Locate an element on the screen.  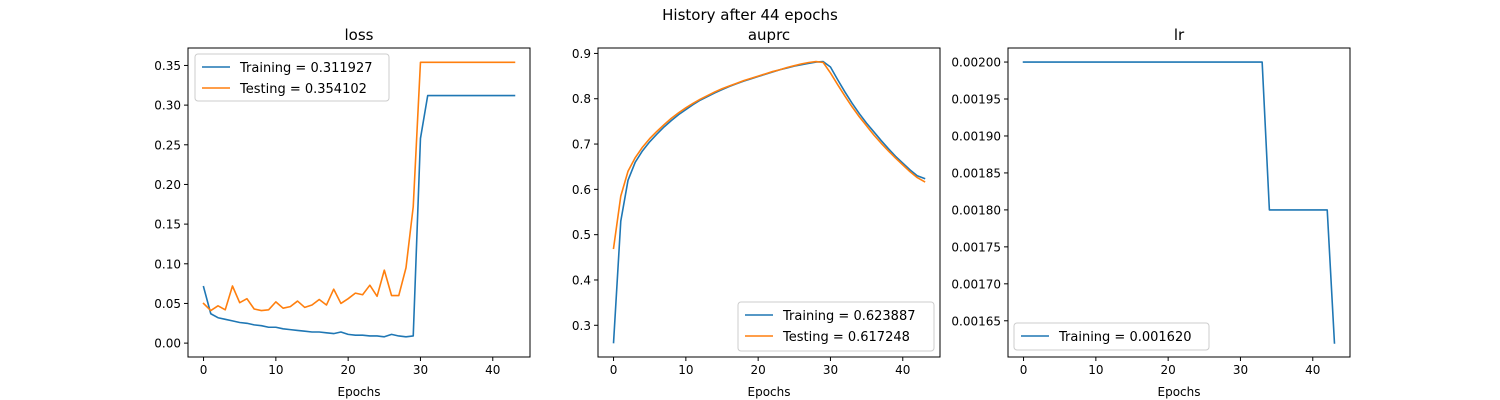
loss-xlabel: Epochs is located at coordinates (359, 392).